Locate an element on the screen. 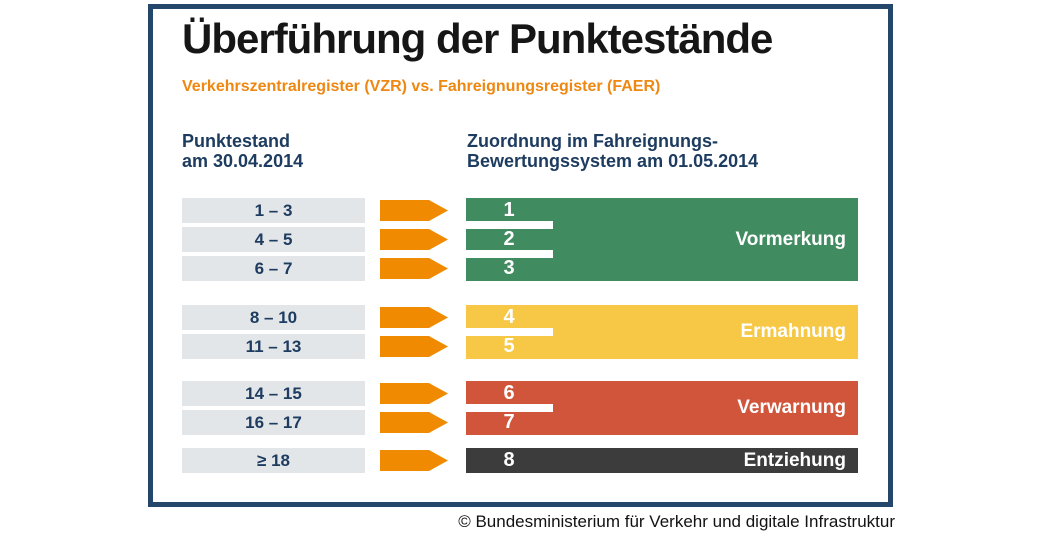 Image resolution: width=1040 pixels, height=538 pixels. points-range-box-18plus: ≥ 18 is located at coordinates (273, 460).